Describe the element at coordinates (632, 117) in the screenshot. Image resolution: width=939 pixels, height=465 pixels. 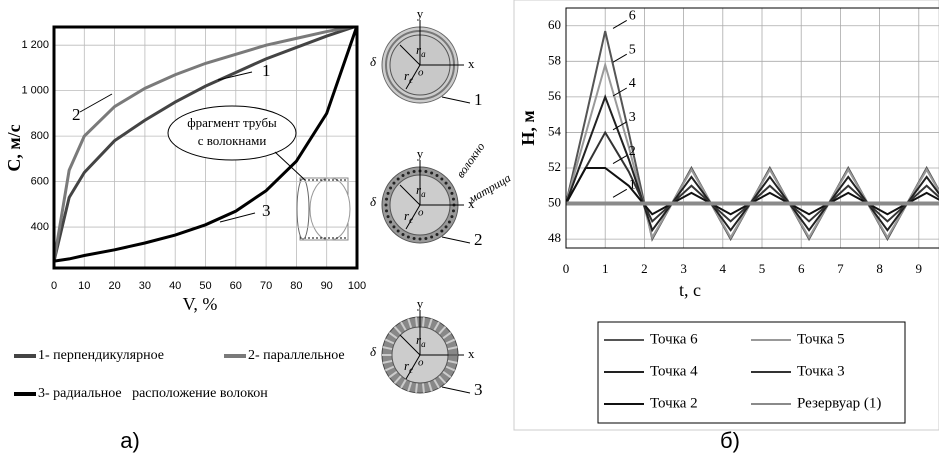
I see `curve-tag: 3` at that location.